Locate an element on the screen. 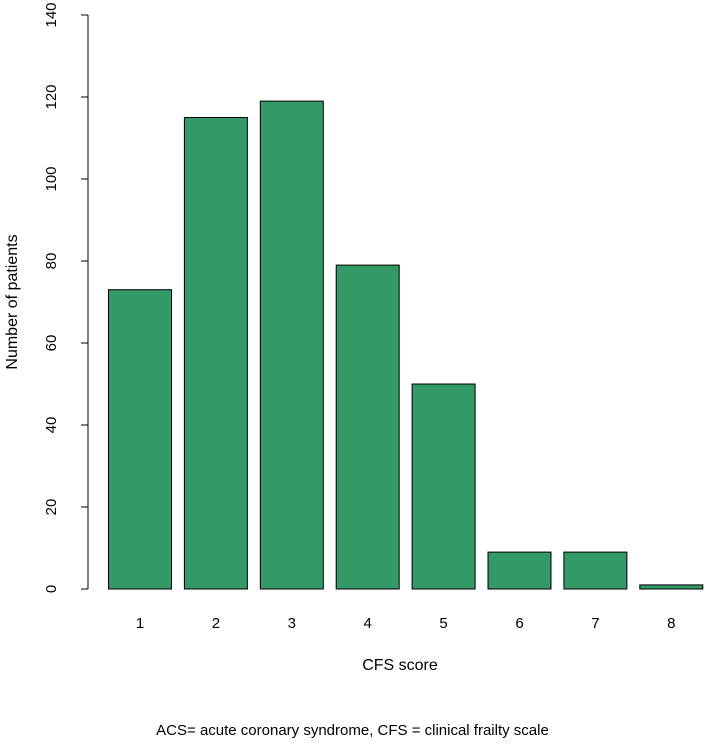 Image resolution: width=705 pixels, height=744 pixels. x-tick-label: 4 is located at coordinates (368, 623).